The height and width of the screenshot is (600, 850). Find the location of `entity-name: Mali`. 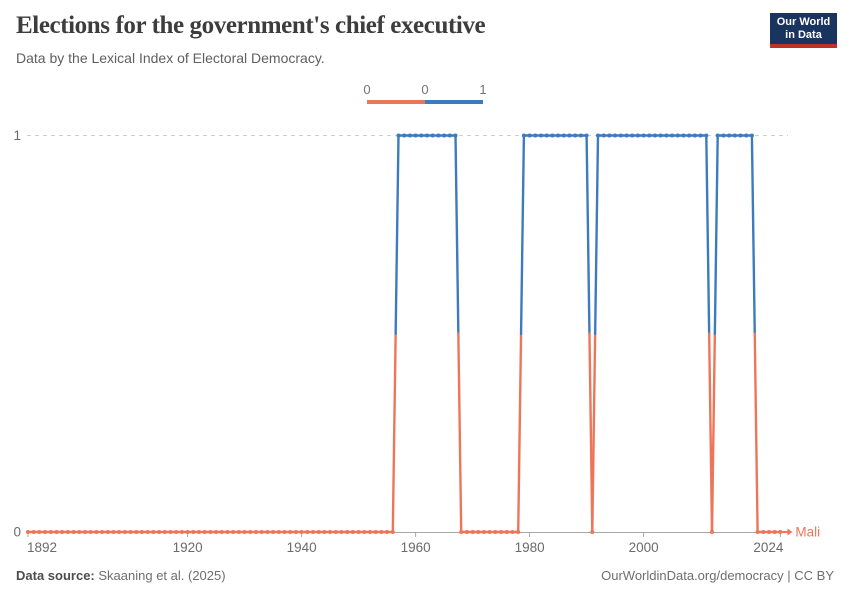

entity-name: Mali is located at coordinates (807, 532).